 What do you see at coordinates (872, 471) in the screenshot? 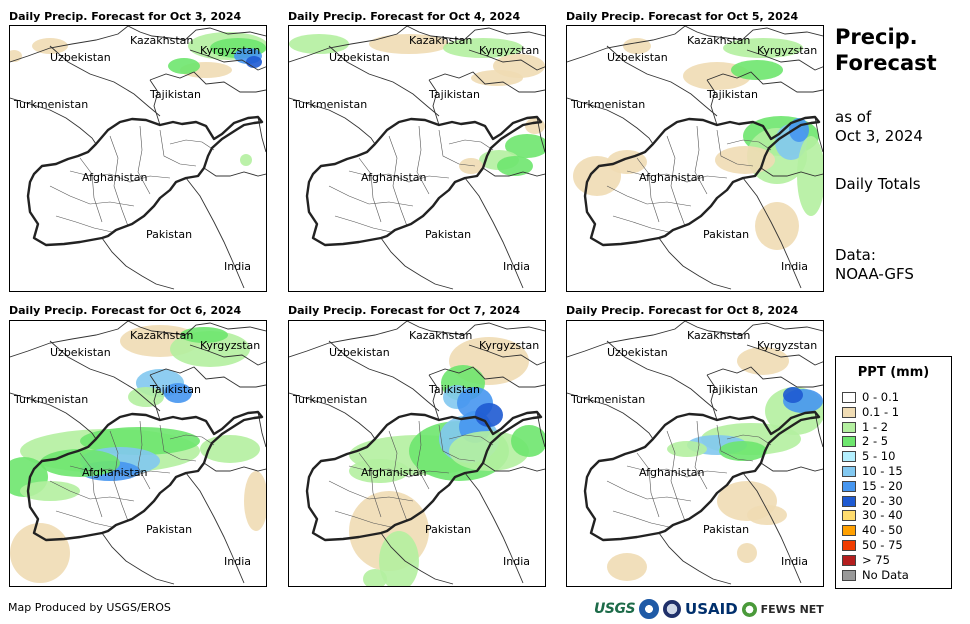
I see `legend-item: 10 - 15` at bounding box center [872, 471].